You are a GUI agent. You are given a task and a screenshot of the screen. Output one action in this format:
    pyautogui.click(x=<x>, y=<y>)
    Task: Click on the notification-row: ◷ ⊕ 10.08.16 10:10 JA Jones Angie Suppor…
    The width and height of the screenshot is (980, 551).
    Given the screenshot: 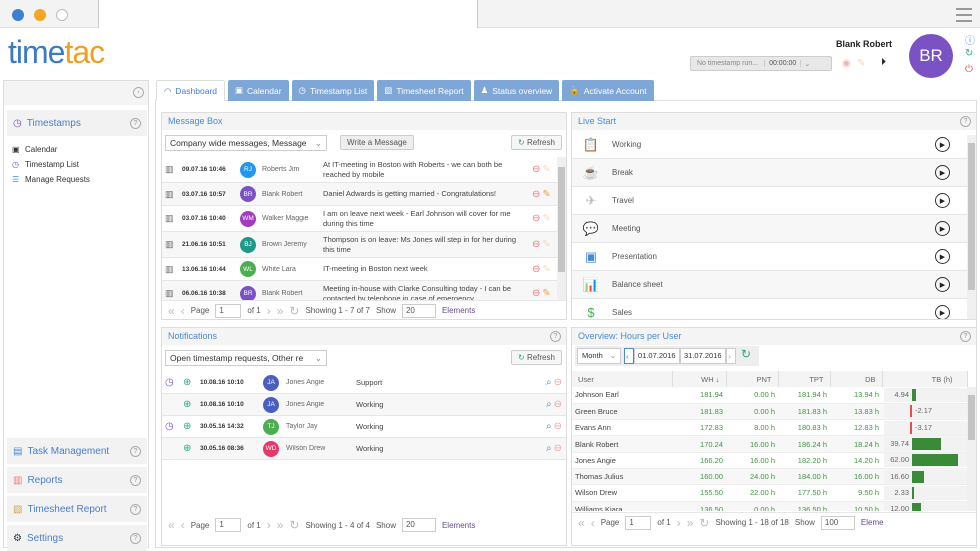 What is the action you would take?
    pyautogui.click(x=364, y=383)
    